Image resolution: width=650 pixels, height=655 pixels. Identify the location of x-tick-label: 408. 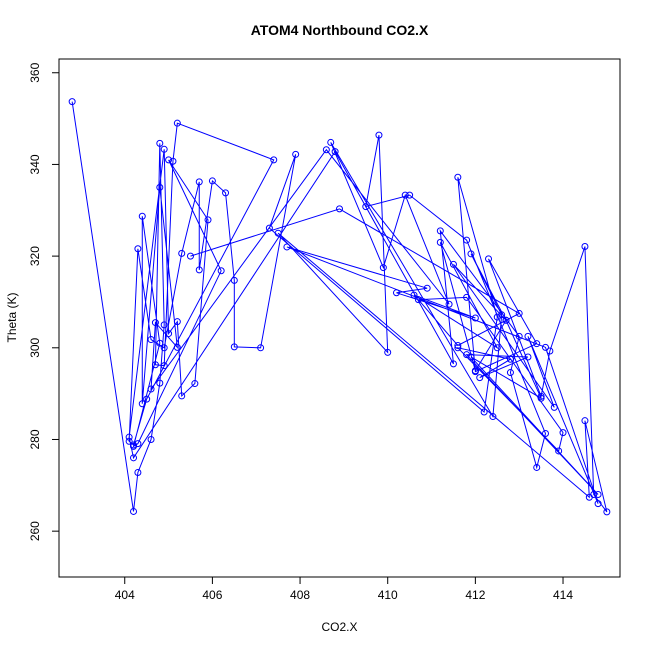
(300, 595).